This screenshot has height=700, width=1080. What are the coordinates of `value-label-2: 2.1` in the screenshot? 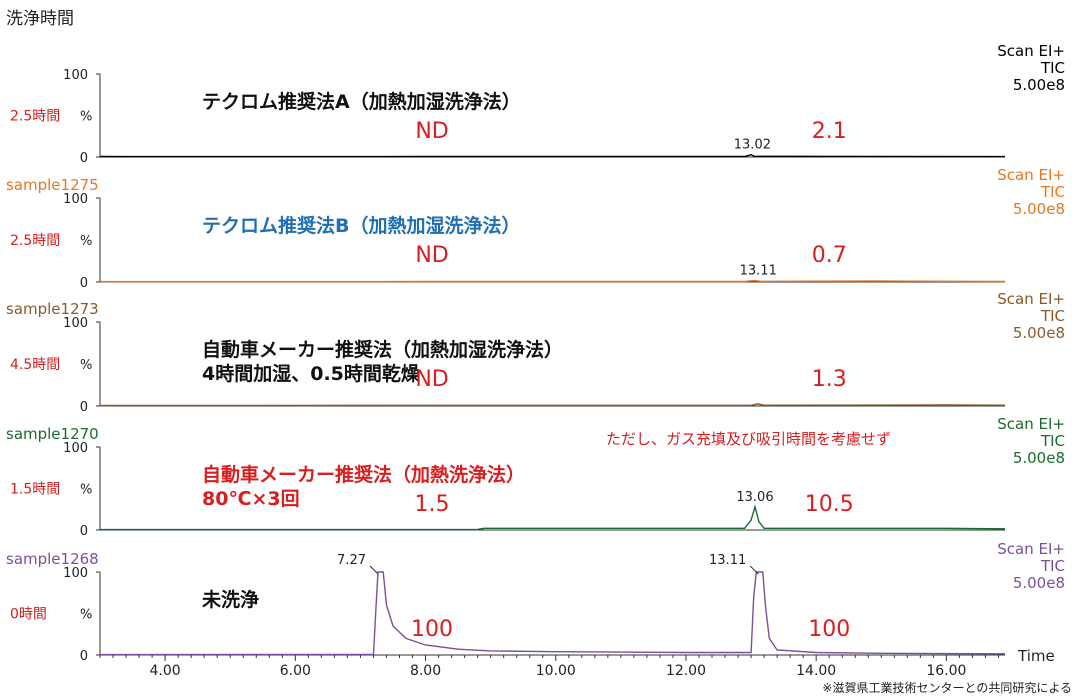 It's located at (829, 131).